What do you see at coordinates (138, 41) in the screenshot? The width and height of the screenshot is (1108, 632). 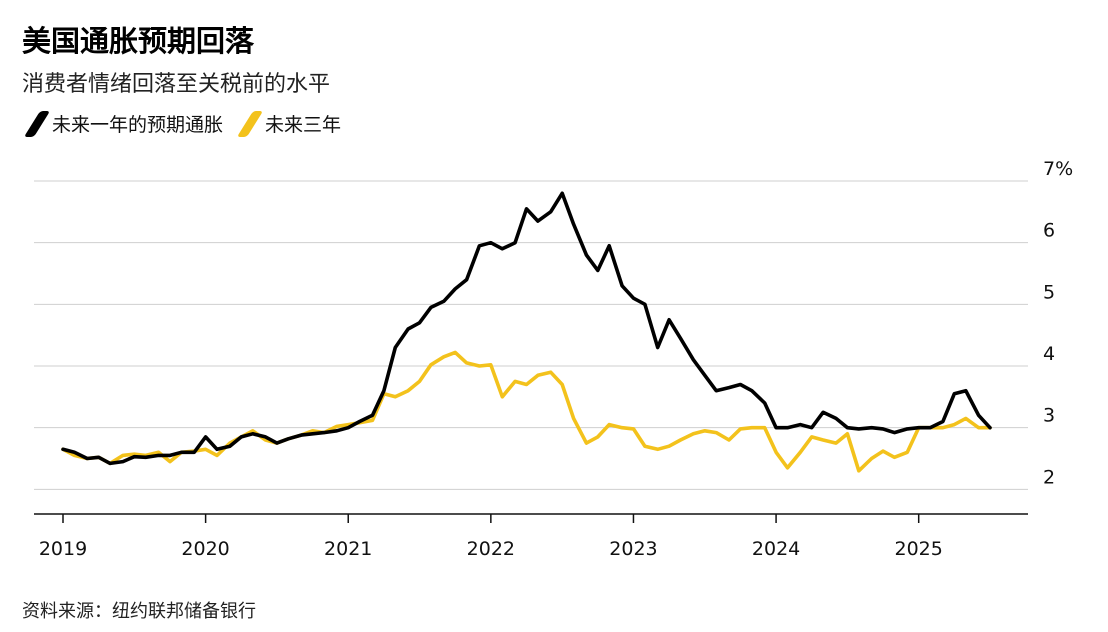 I see `chart-title: 美国通胀预期回落` at bounding box center [138, 41].